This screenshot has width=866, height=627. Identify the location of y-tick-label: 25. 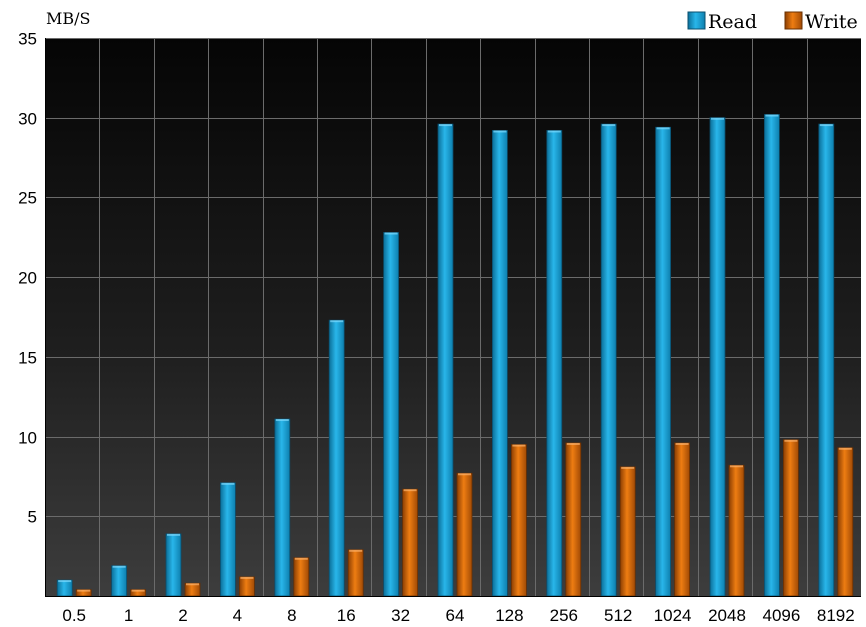
(27, 198).